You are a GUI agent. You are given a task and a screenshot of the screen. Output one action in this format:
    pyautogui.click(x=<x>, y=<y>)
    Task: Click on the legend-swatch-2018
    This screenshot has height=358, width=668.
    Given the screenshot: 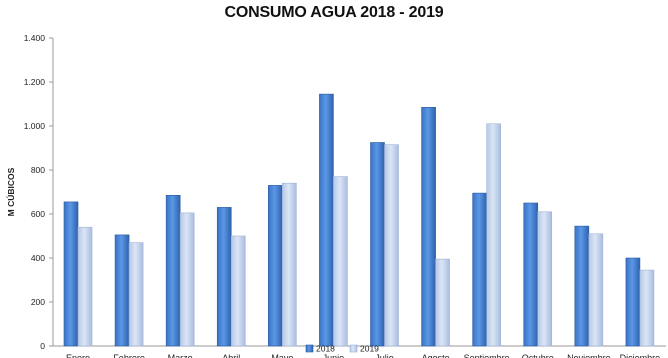 What is the action you would take?
    pyautogui.click(x=309, y=348)
    